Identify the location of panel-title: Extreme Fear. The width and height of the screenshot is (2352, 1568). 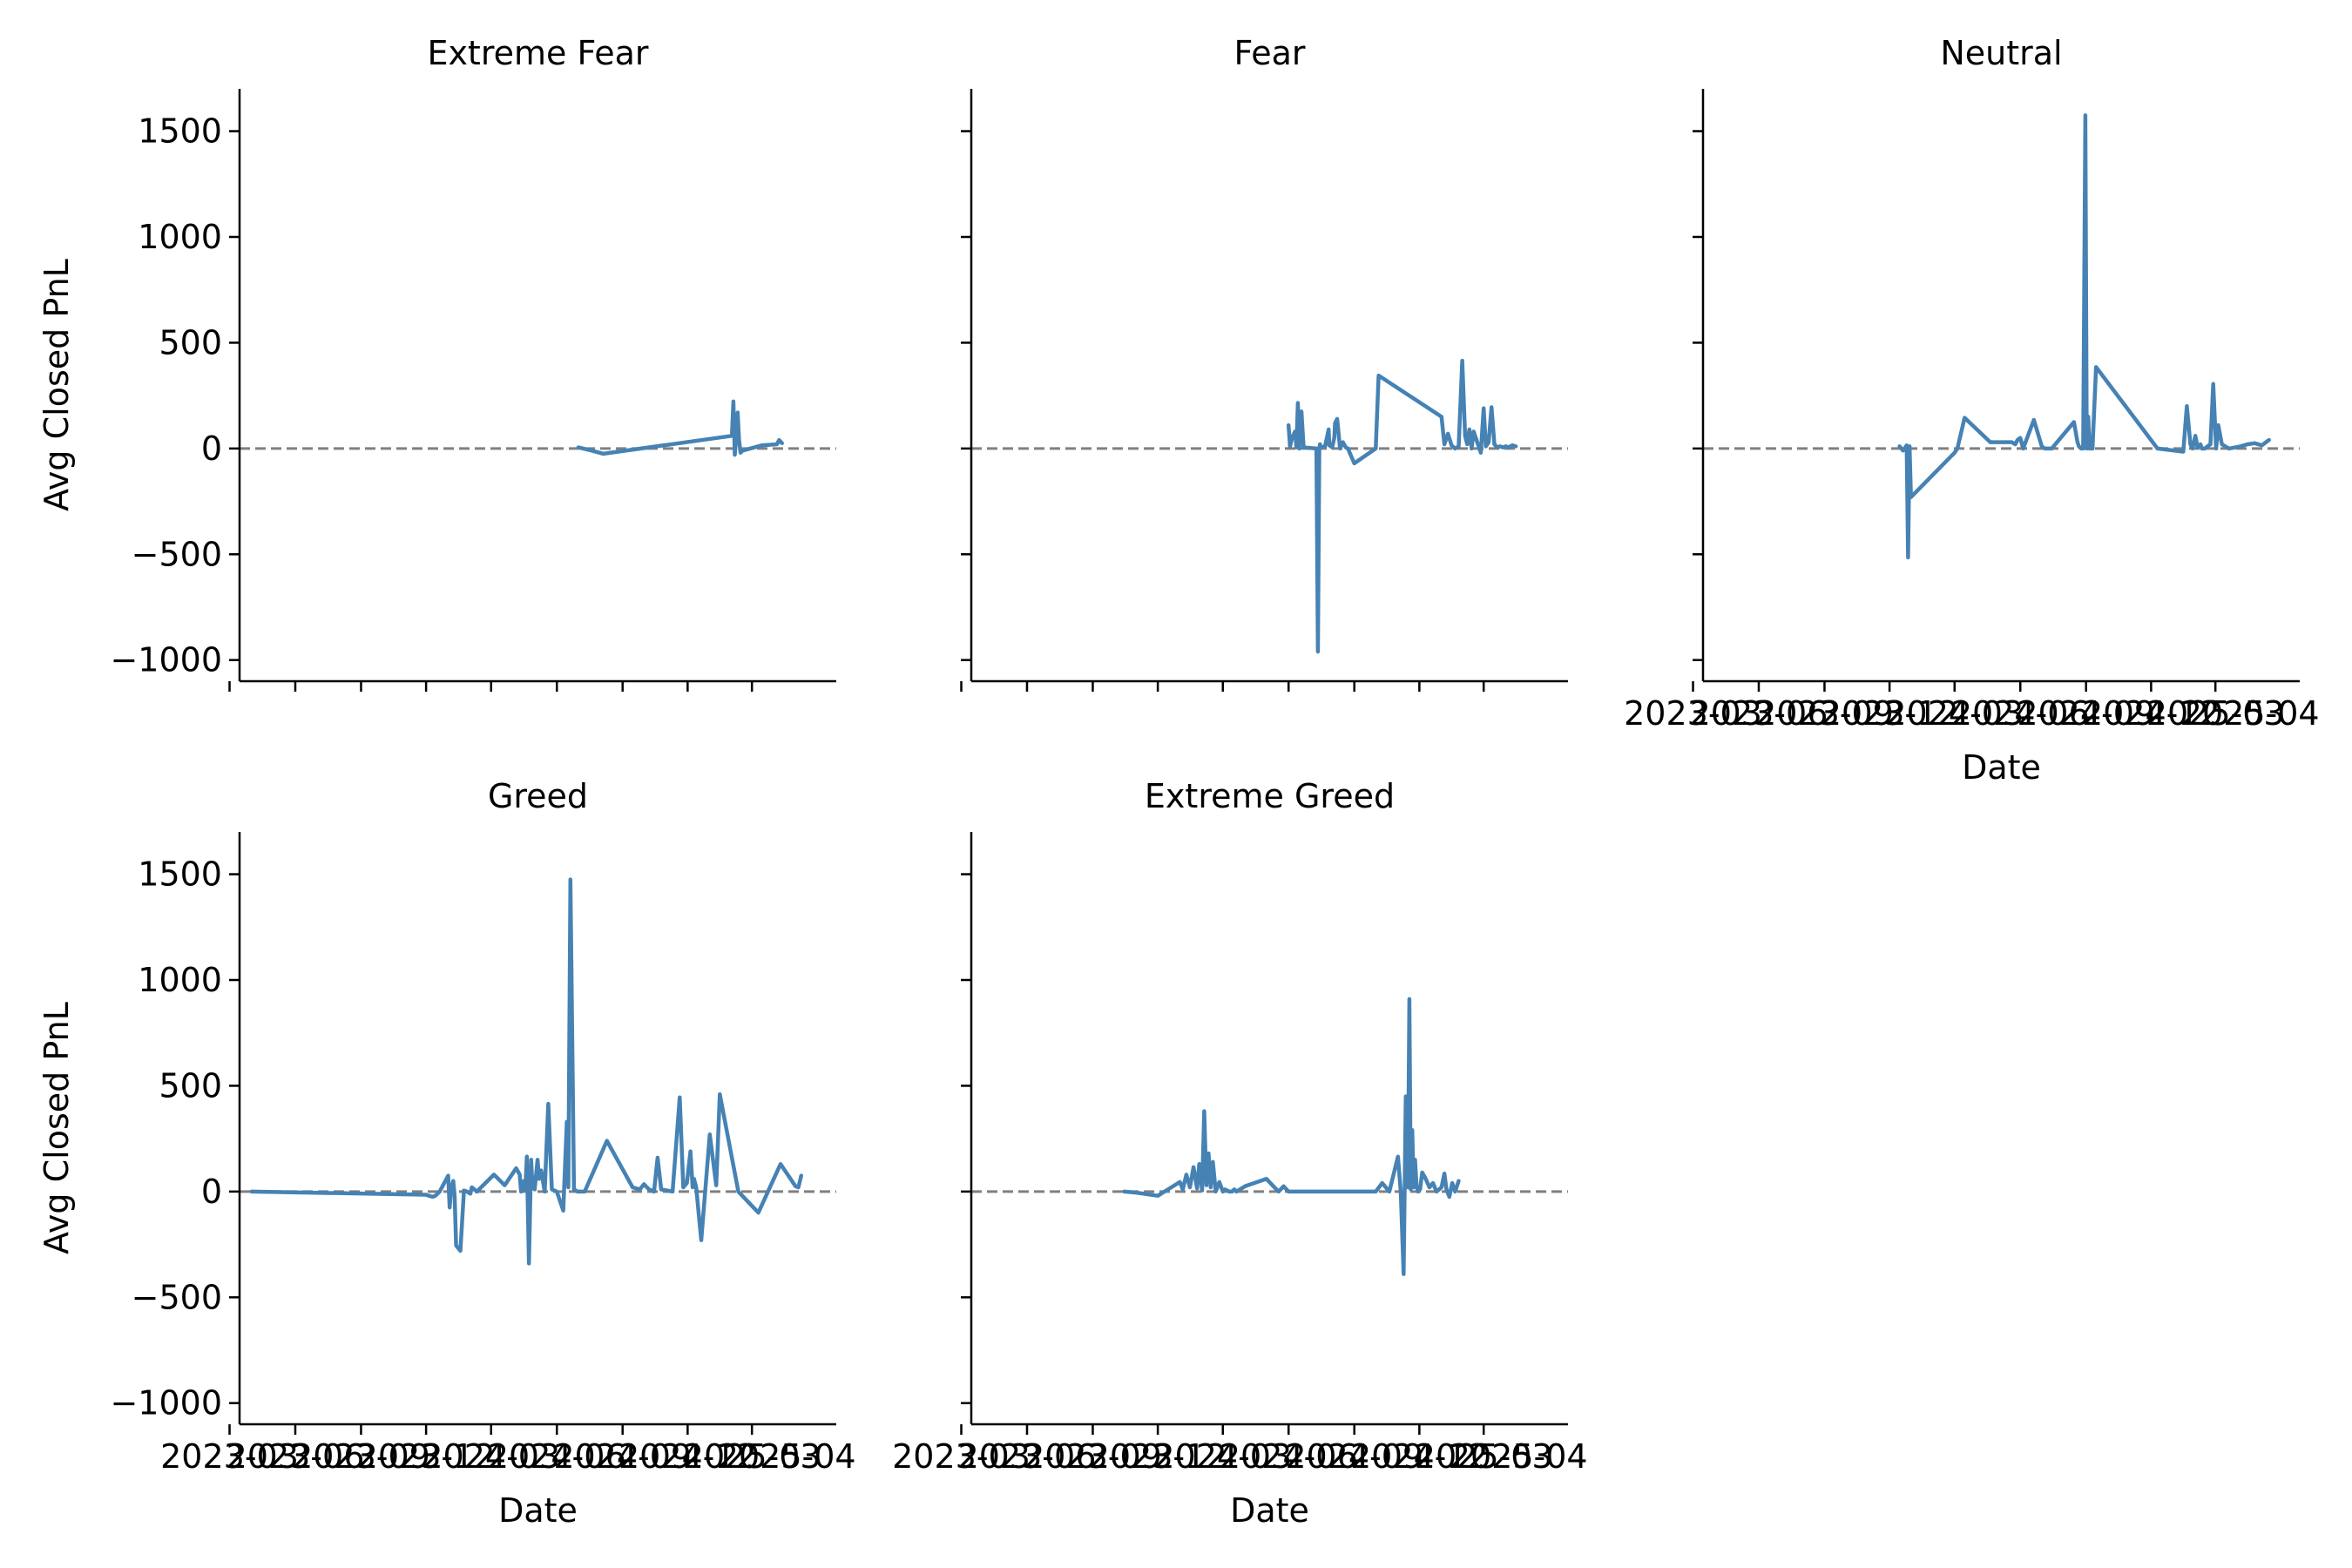
(537, 53).